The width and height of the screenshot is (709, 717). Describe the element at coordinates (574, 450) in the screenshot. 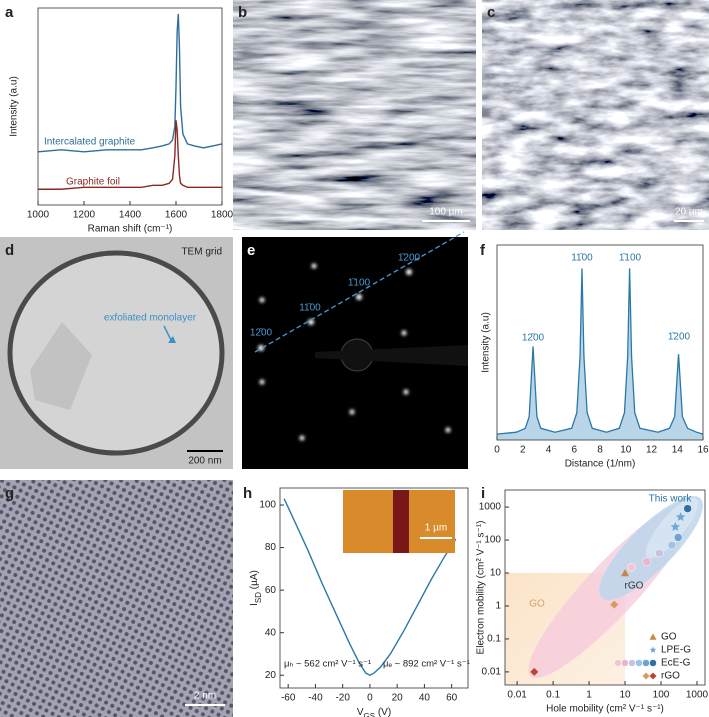

I see `x-tick-label: 6` at that location.